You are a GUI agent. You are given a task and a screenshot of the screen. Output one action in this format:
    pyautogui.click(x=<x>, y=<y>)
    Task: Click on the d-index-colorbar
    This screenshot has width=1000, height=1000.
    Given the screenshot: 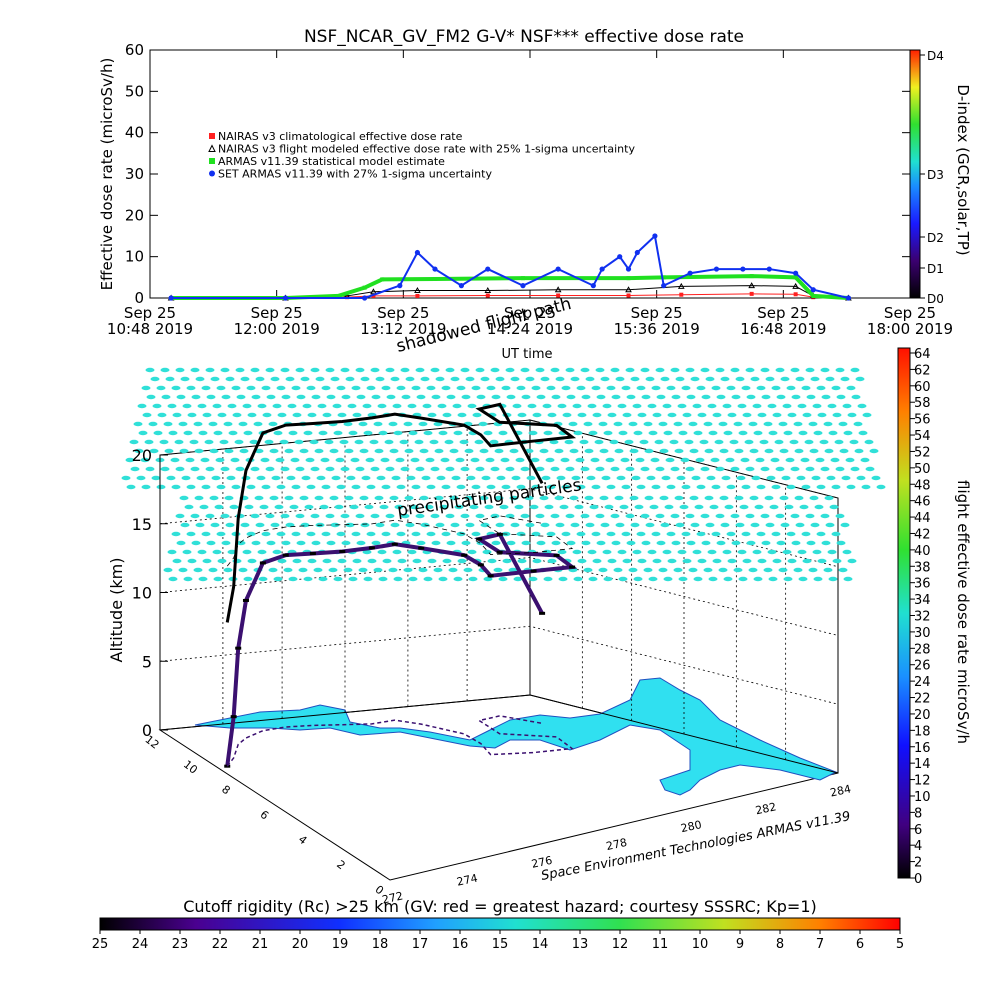 What is the action you would take?
    pyautogui.click(x=915, y=174)
    